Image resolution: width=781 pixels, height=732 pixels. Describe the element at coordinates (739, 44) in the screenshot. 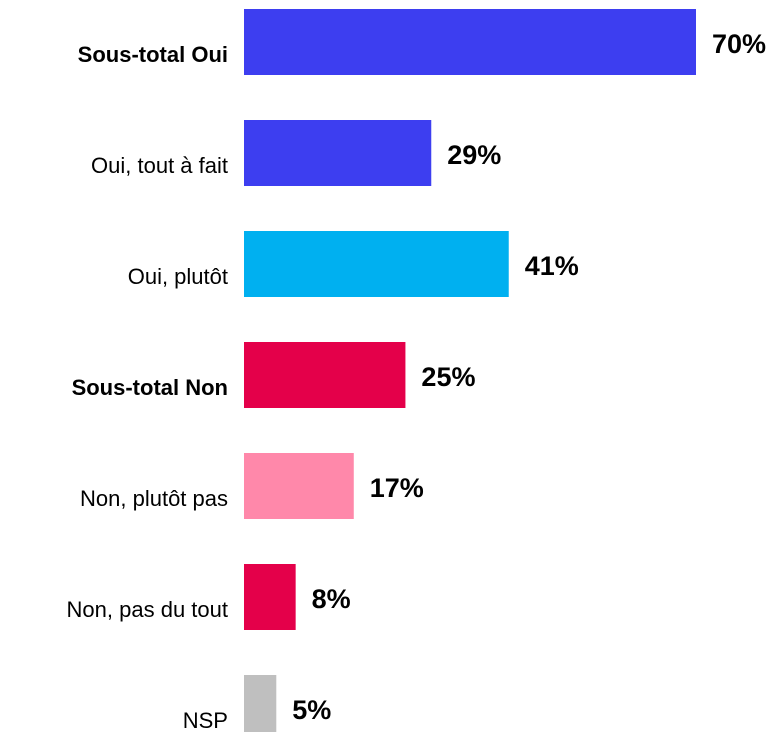

I see `value-label: 70%` at that location.